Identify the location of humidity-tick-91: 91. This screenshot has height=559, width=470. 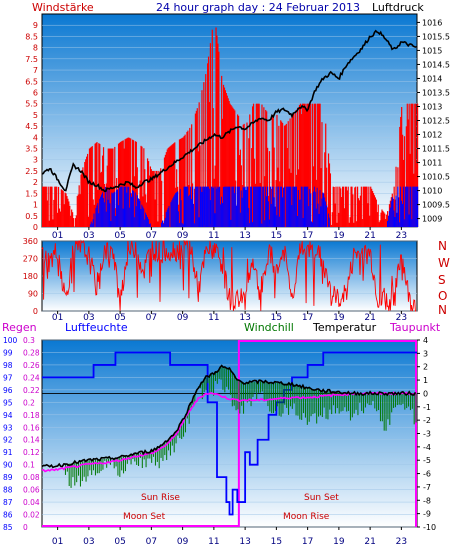
(8, 452).